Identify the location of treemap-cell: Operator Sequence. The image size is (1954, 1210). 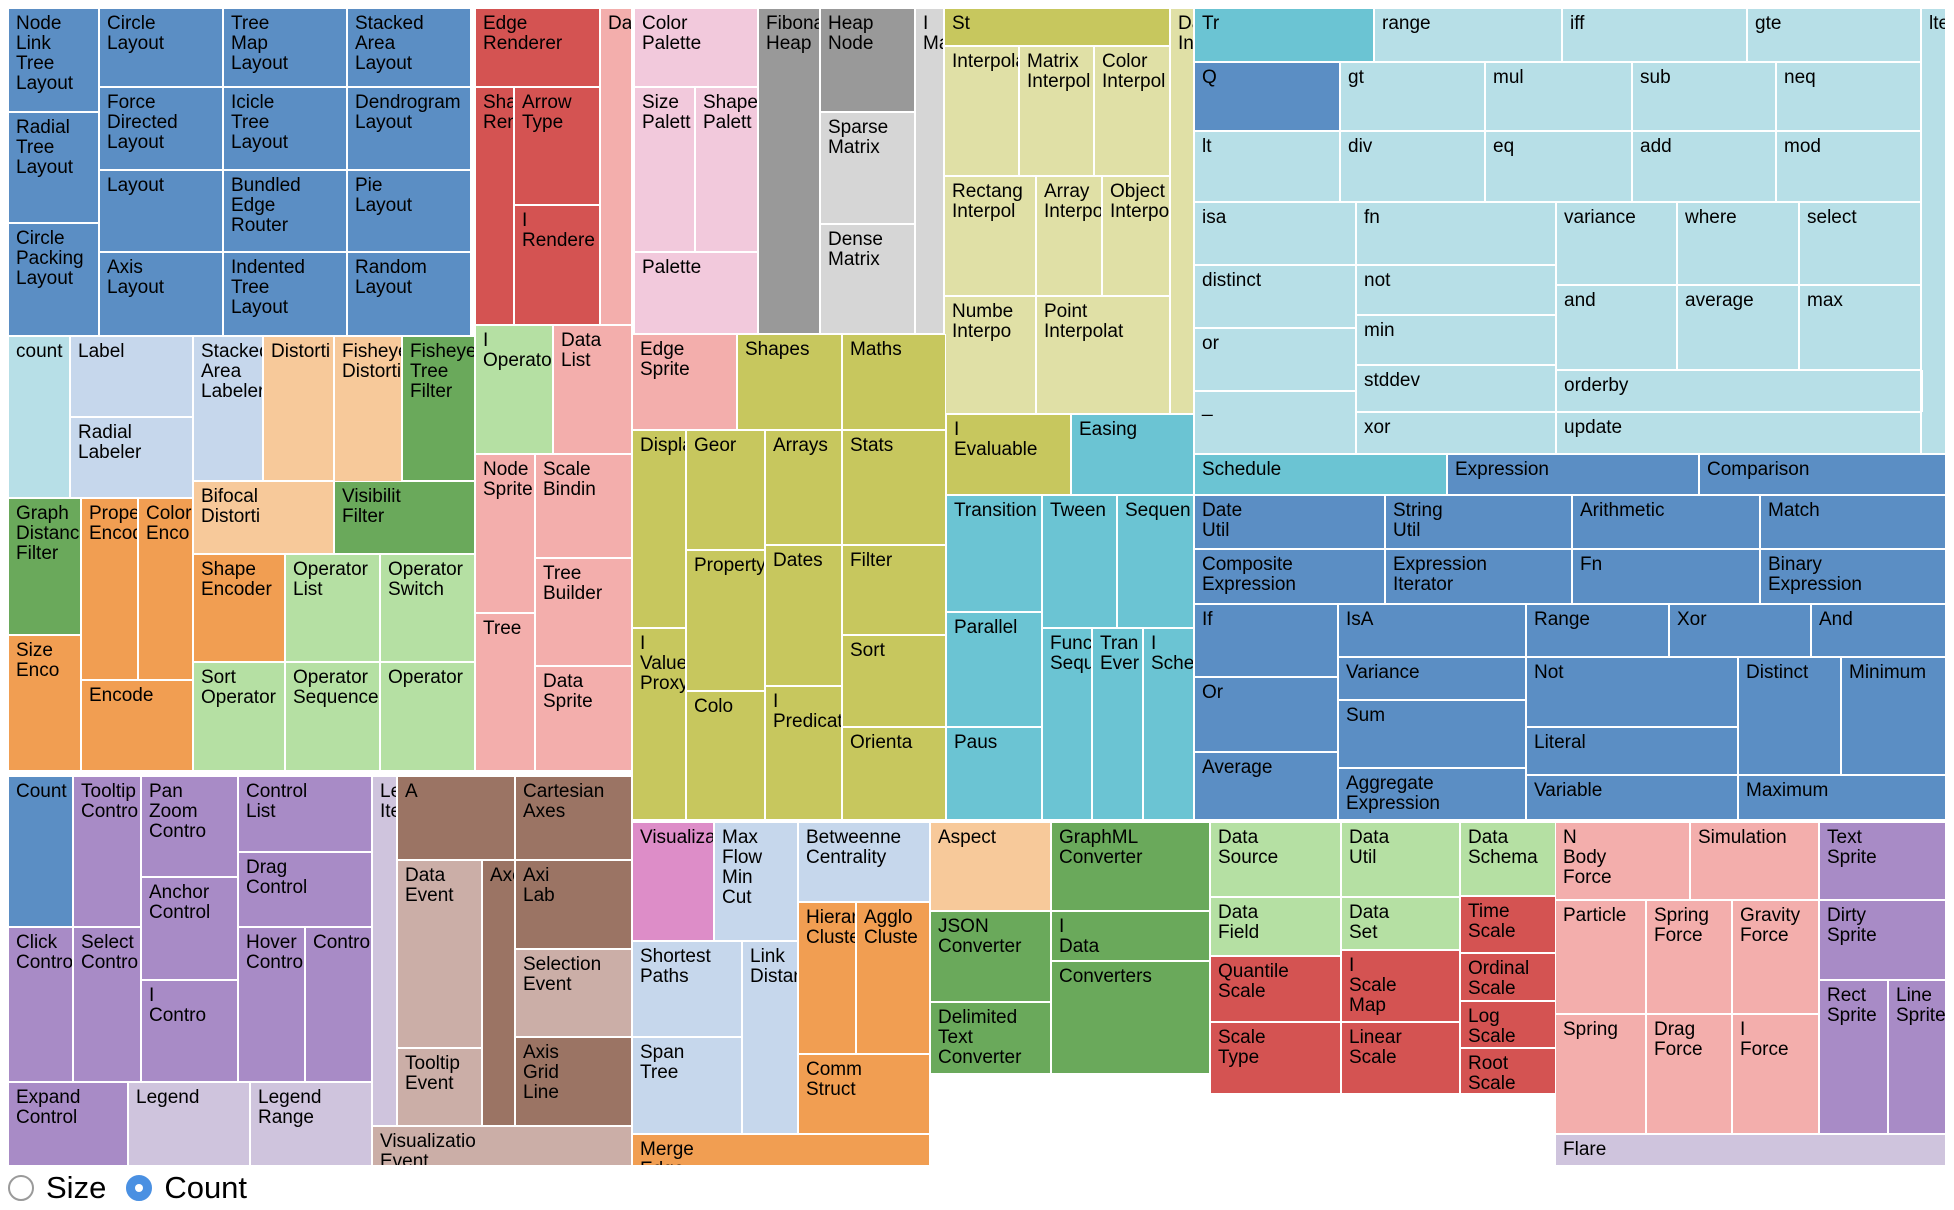
(332, 716).